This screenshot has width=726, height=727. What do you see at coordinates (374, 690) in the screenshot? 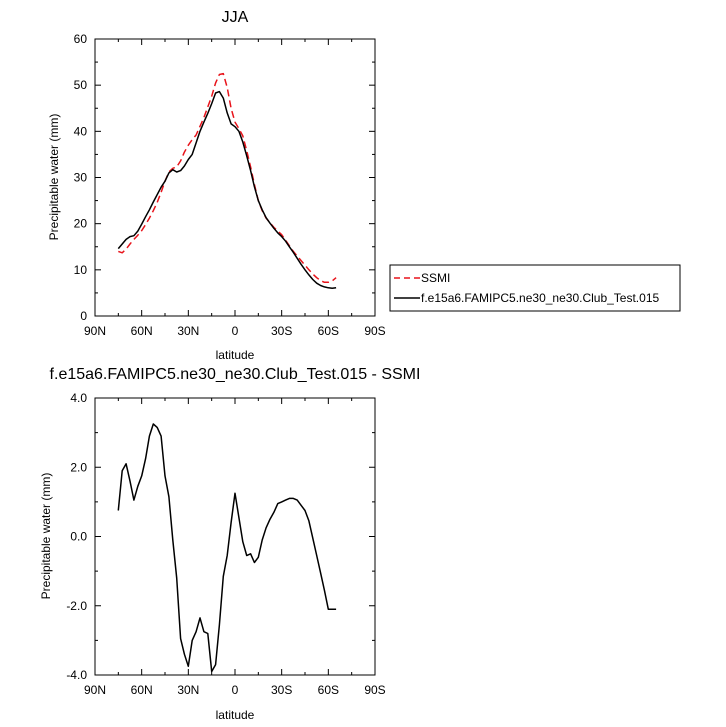
I see `bottom-x-tick-label: 90S` at bounding box center [374, 690].